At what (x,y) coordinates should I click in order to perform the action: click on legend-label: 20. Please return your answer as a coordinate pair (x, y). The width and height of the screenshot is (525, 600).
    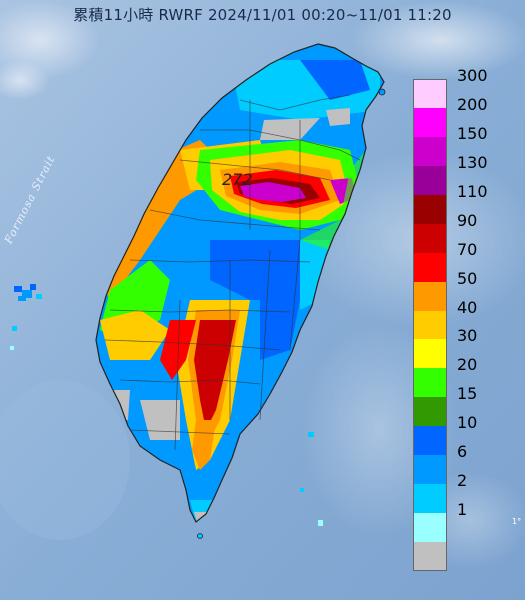
    Looking at the image, I should click on (467, 365).